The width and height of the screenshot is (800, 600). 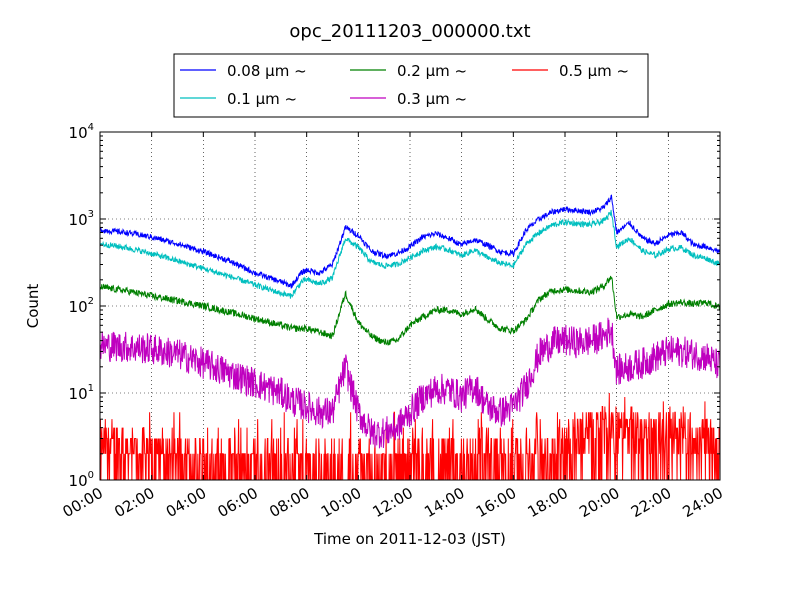 I want to click on x-axis-label: Time on 2011-12-03 (JST), so click(x=409, y=539).